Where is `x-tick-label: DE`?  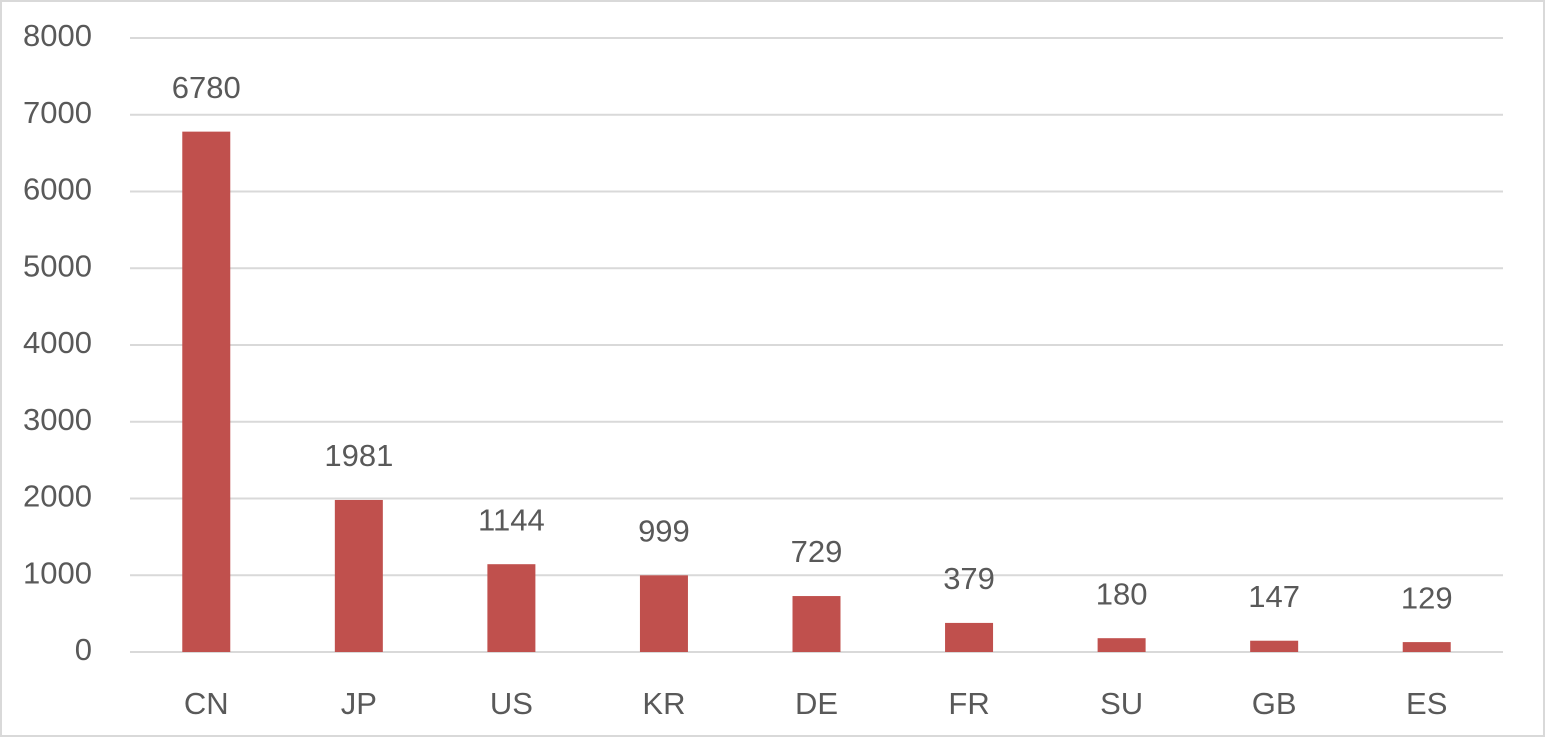
x-tick-label: DE is located at coordinates (816, 703).